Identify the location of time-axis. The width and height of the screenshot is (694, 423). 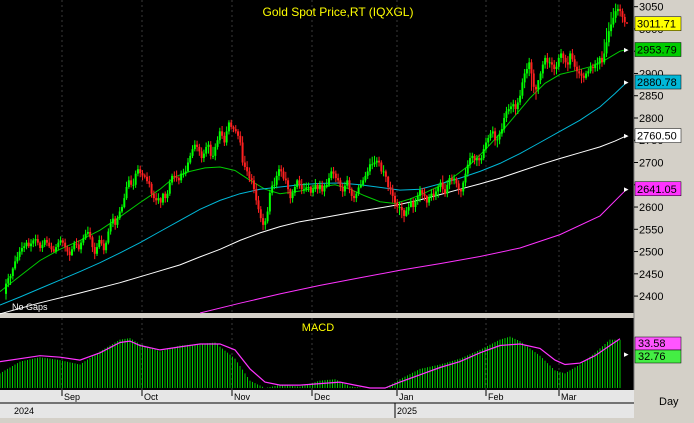
(317, 404).